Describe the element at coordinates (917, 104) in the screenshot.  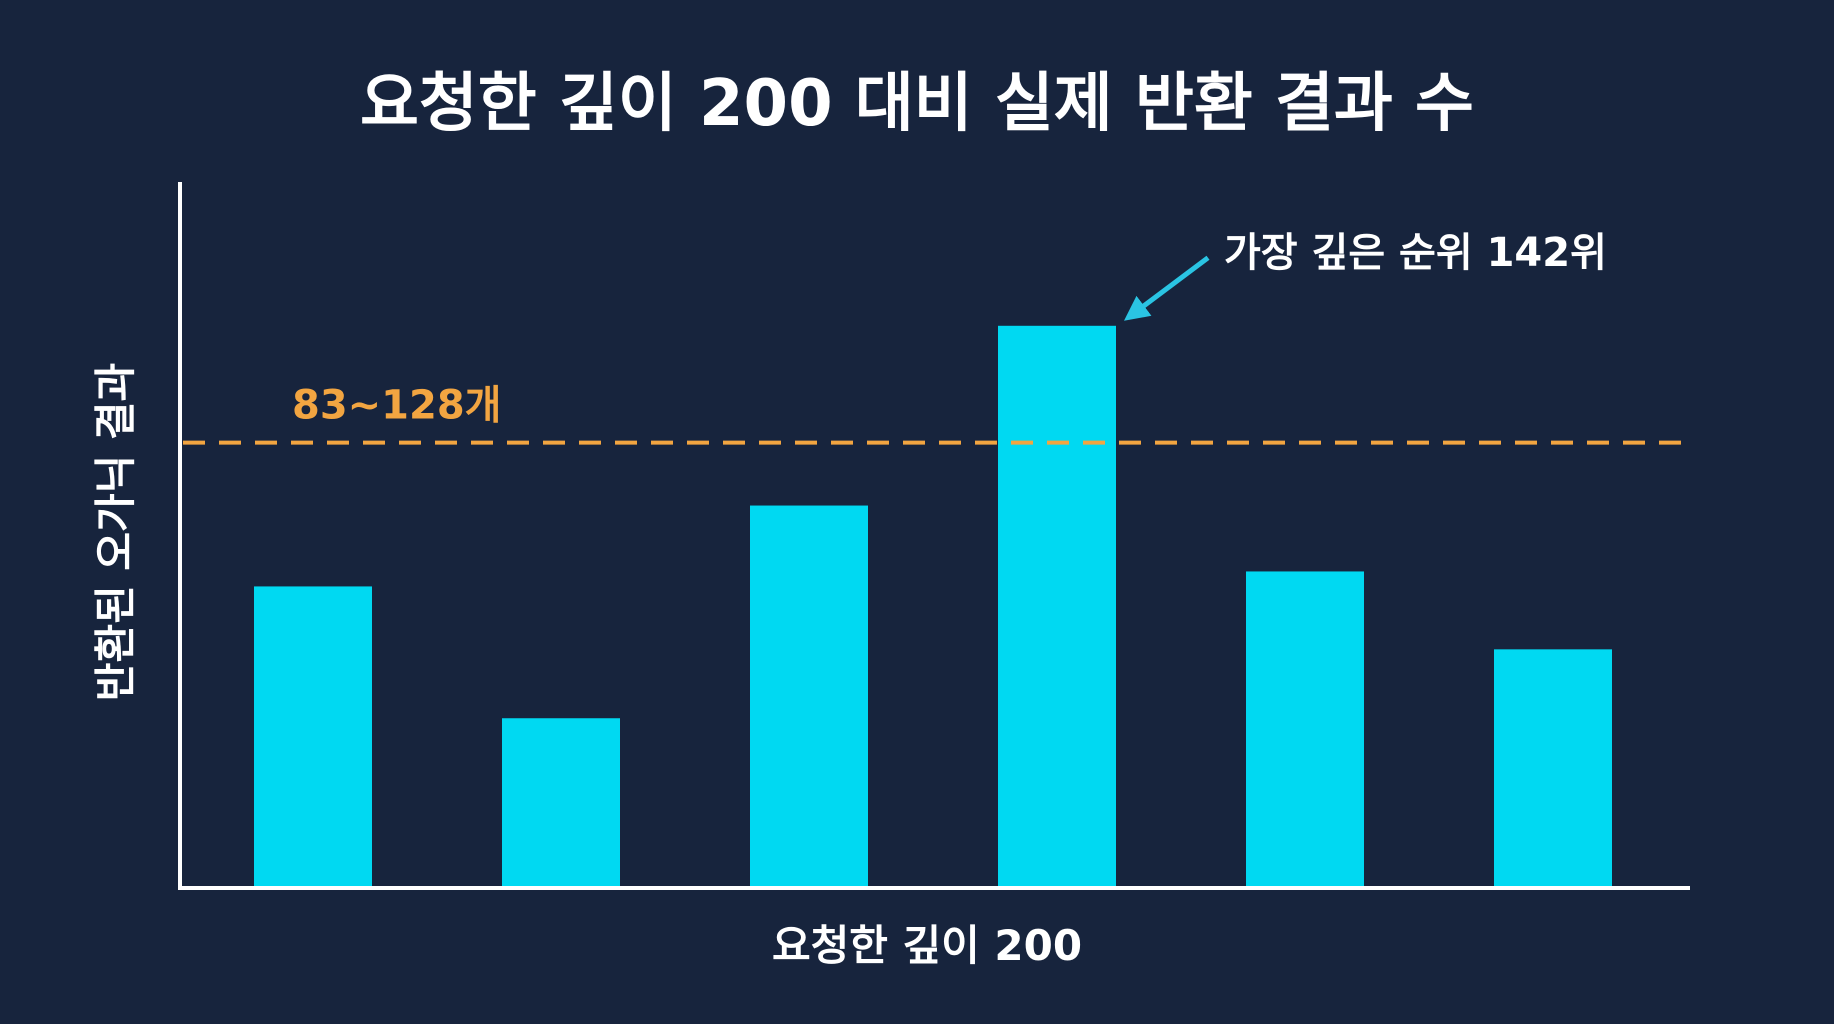
I see `chart-title: 요청한 깊이 200 대비 실제 반환 결과 수` at that location.